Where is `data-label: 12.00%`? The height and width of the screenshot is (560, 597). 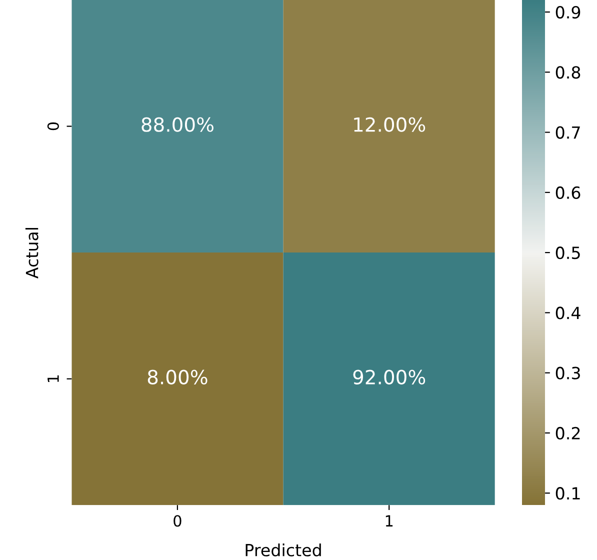 data-label: 12.00% is located at coordinates (390, 124).